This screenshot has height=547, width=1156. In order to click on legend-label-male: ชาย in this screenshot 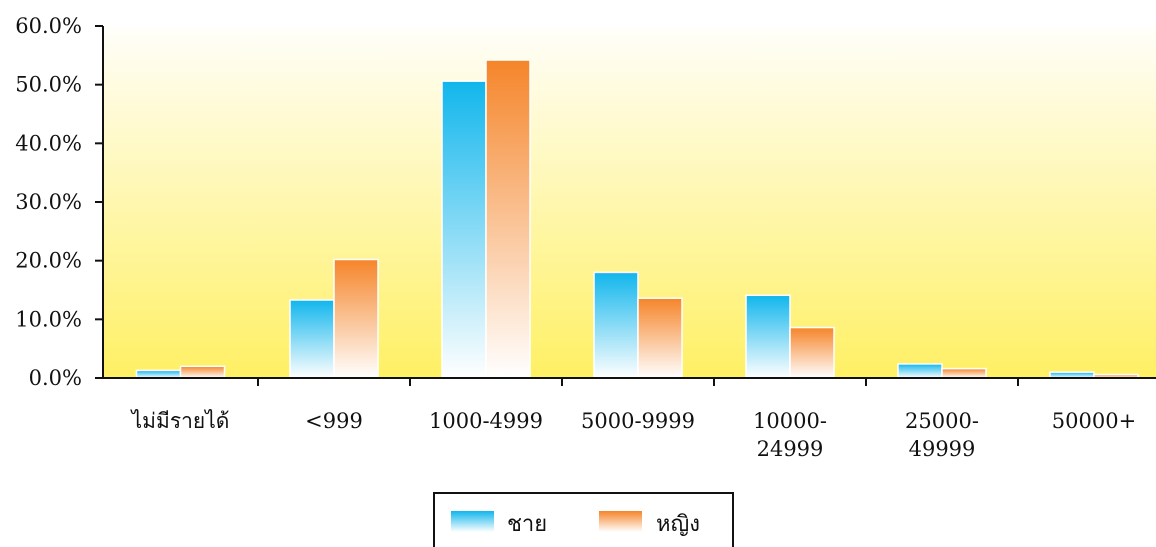, I will do `click(527, 524)`.